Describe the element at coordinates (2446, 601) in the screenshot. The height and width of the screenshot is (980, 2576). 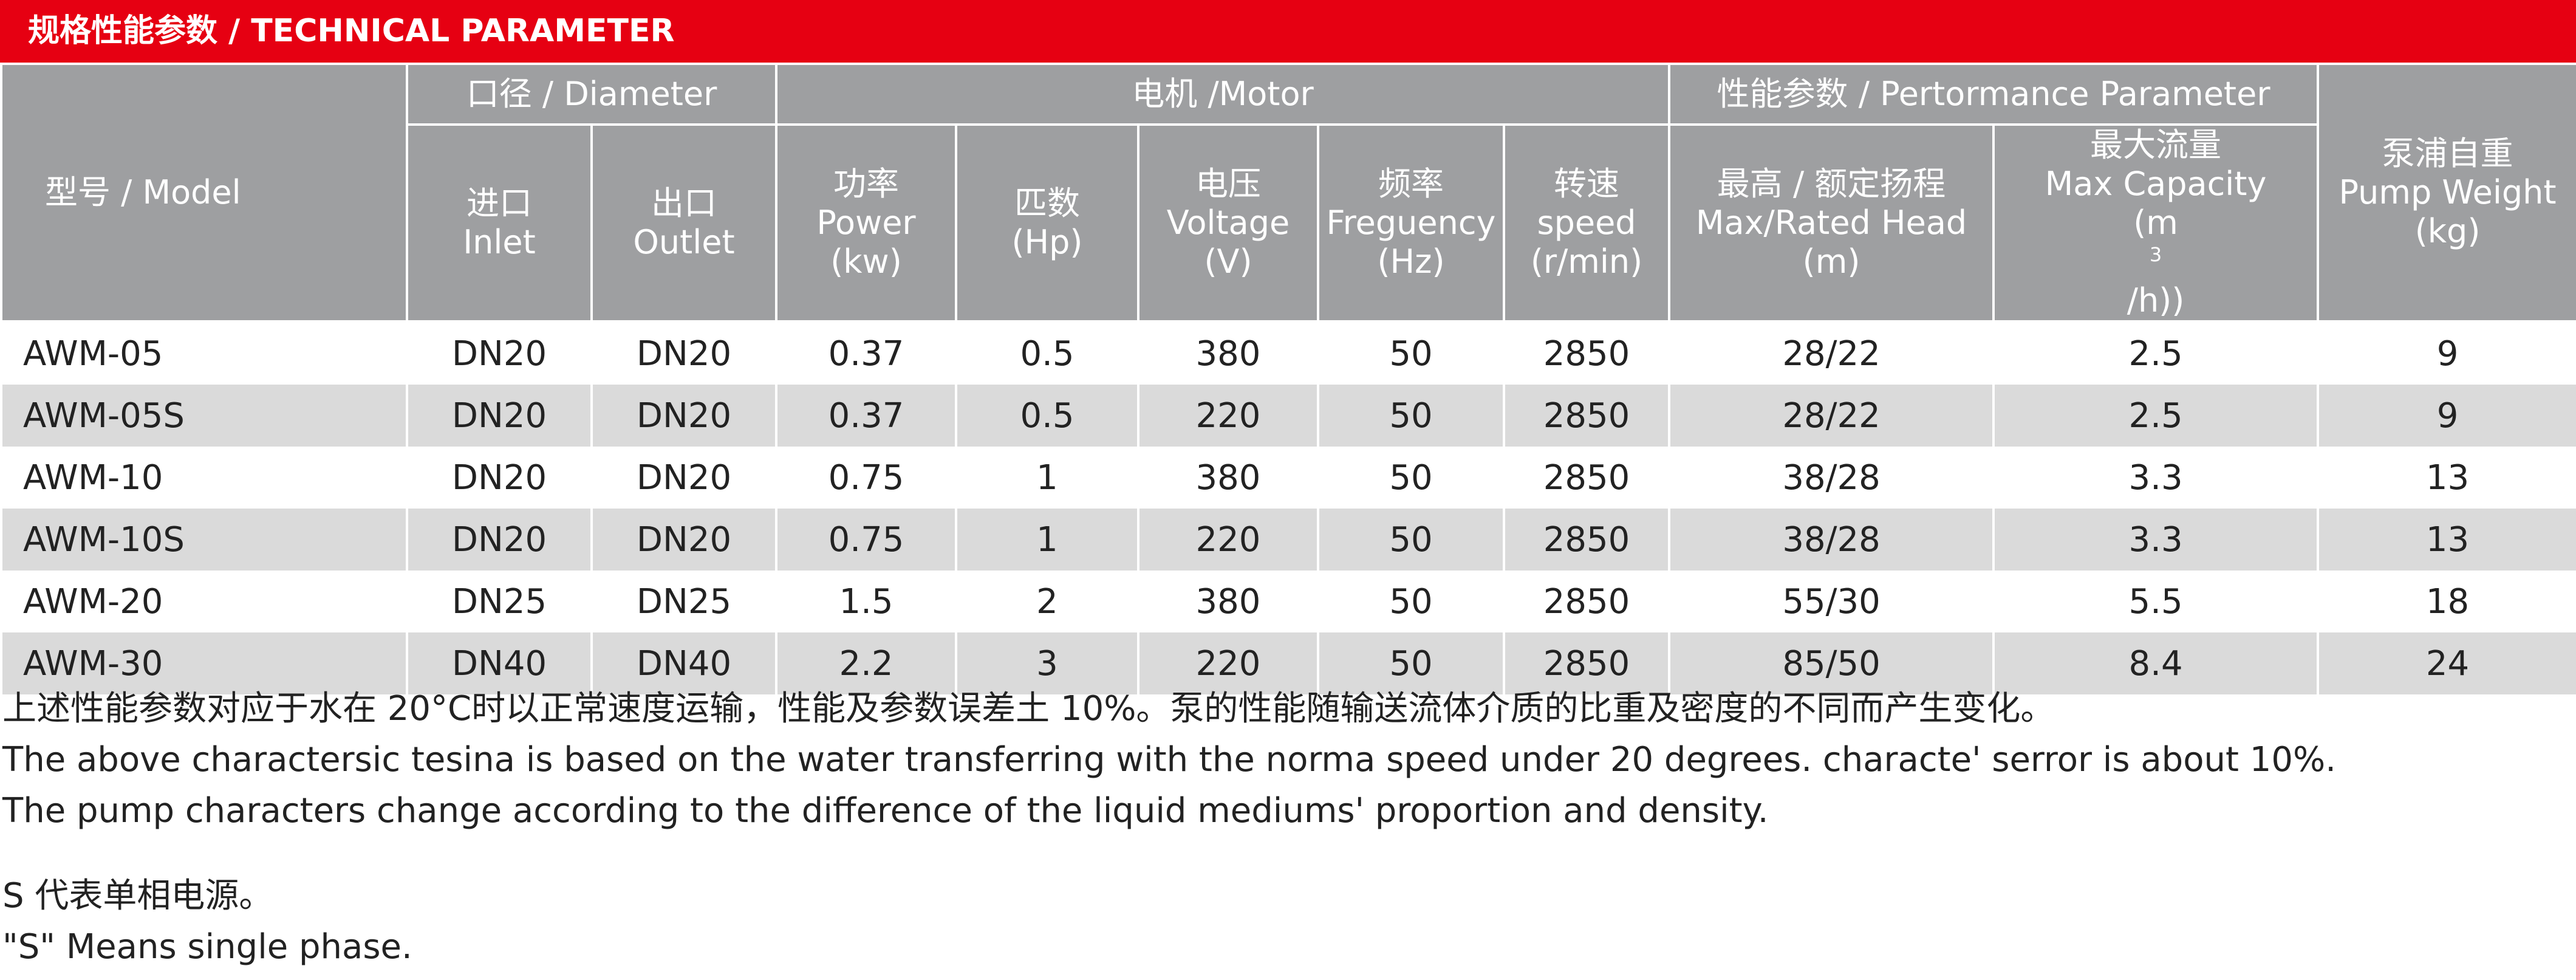
I see `cell-weight: 18` at that location.